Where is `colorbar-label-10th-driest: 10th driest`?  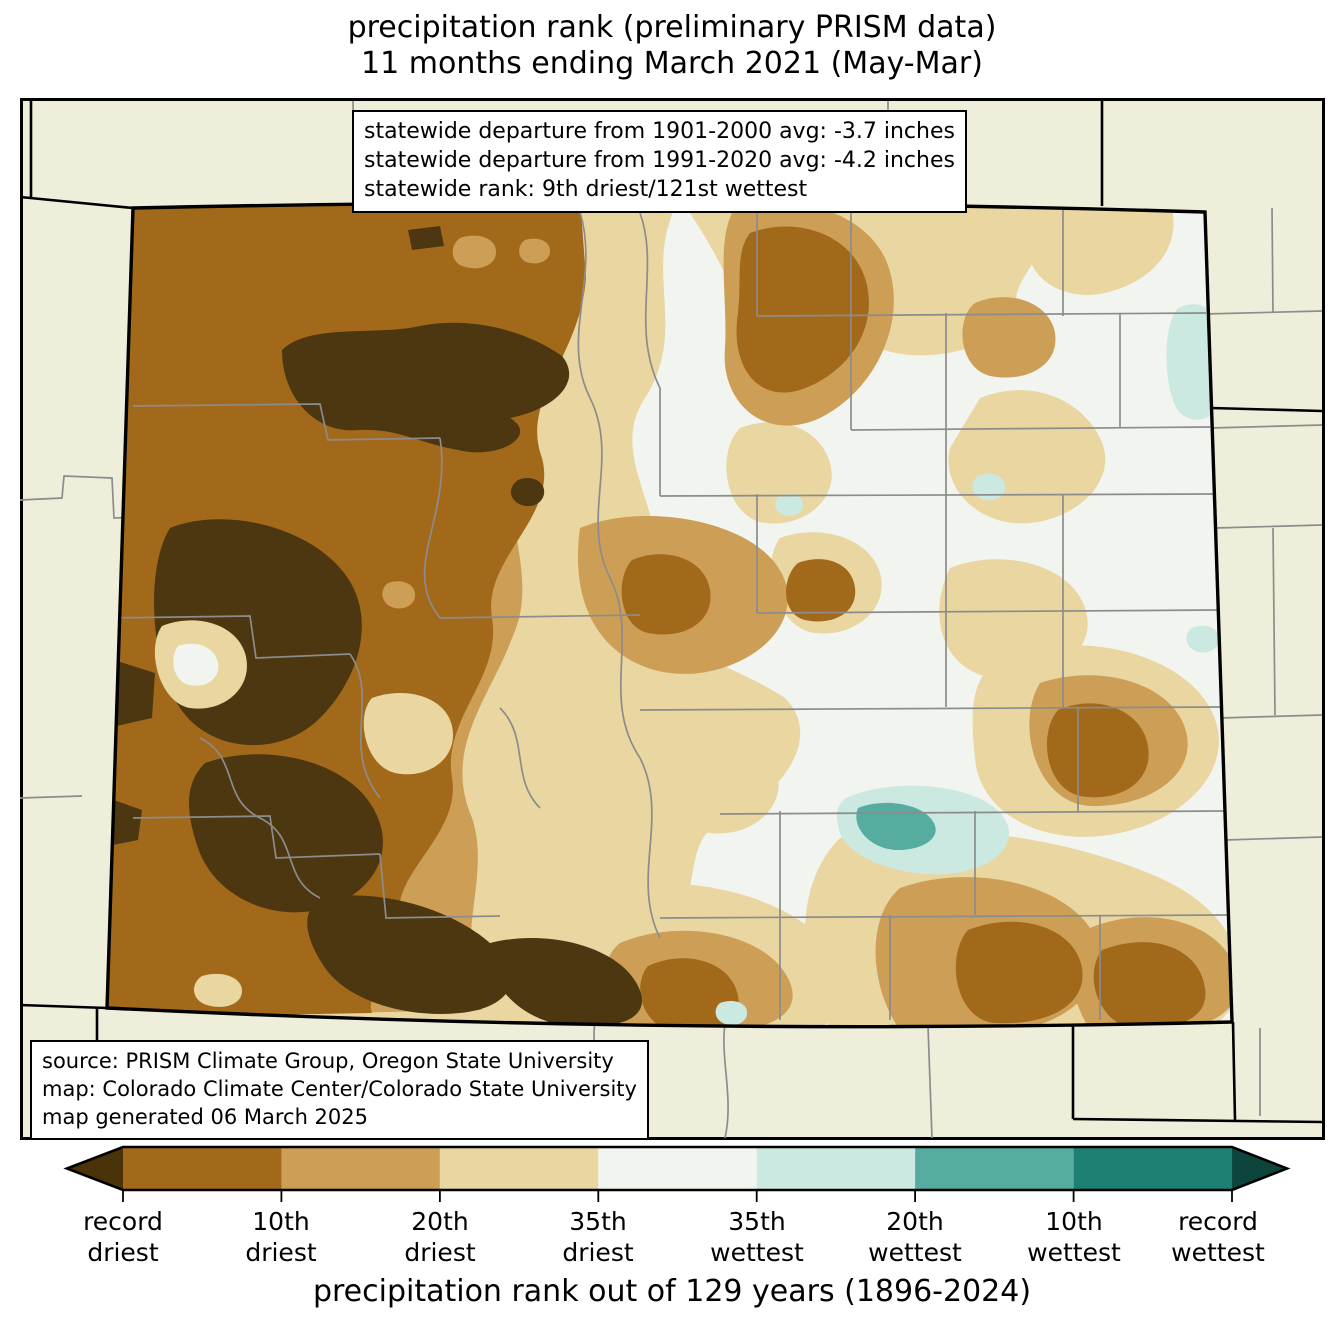
colorbar-label-10th-driest: 10th driest is located at coordinates (281, 1237).